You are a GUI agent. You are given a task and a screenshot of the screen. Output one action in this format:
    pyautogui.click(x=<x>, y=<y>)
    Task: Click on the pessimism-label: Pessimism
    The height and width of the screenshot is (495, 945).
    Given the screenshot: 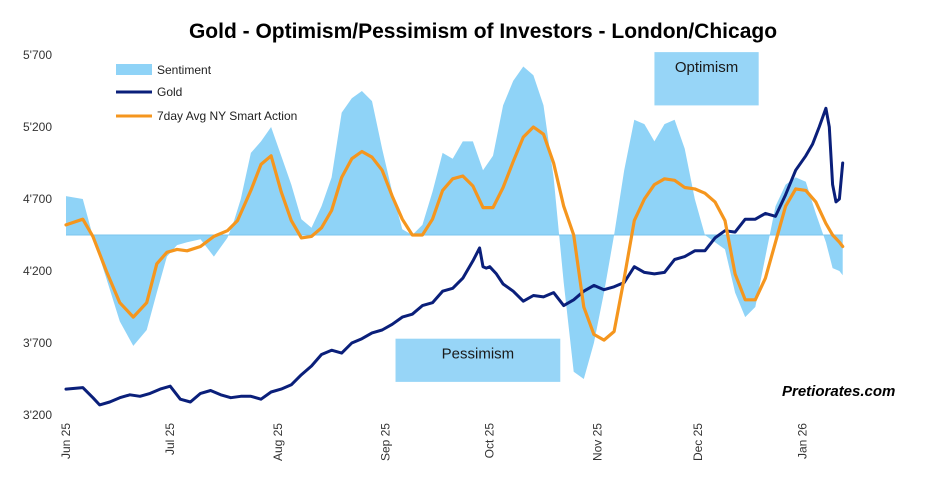 What is the action you would take?
    pyautogui.click(x=478, y=354)
    